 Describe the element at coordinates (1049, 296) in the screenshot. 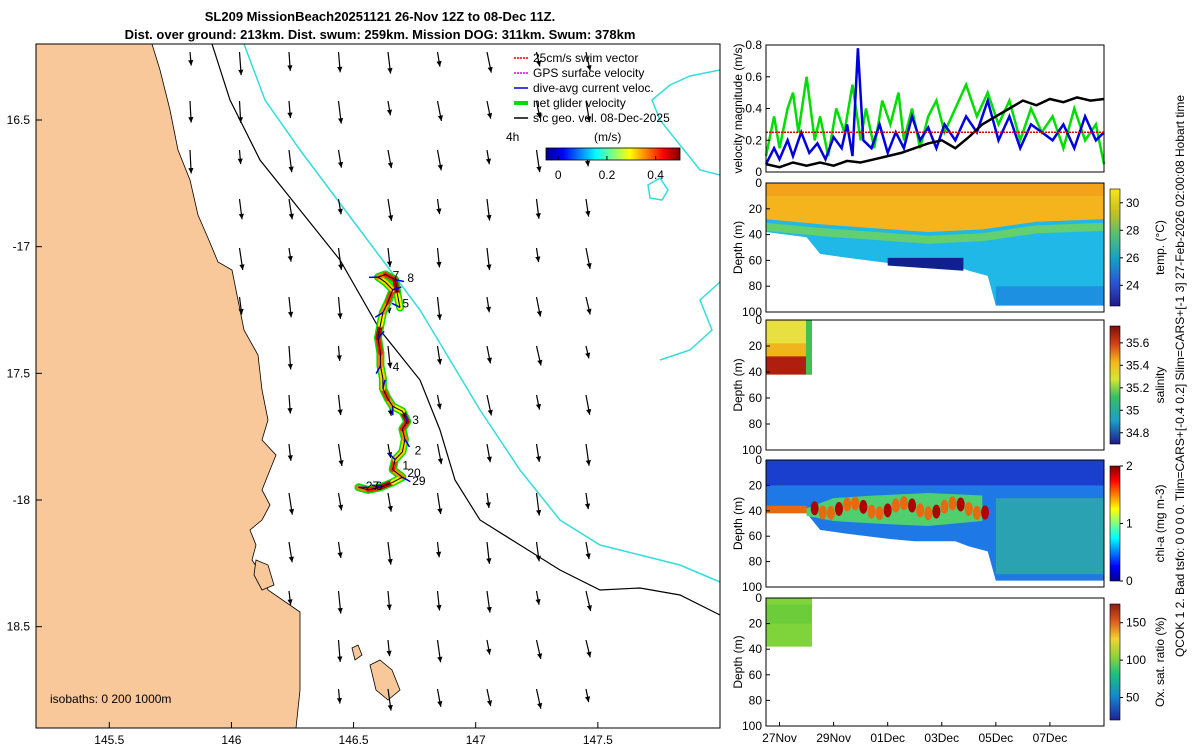

I see `temp-deep-band` at that location.